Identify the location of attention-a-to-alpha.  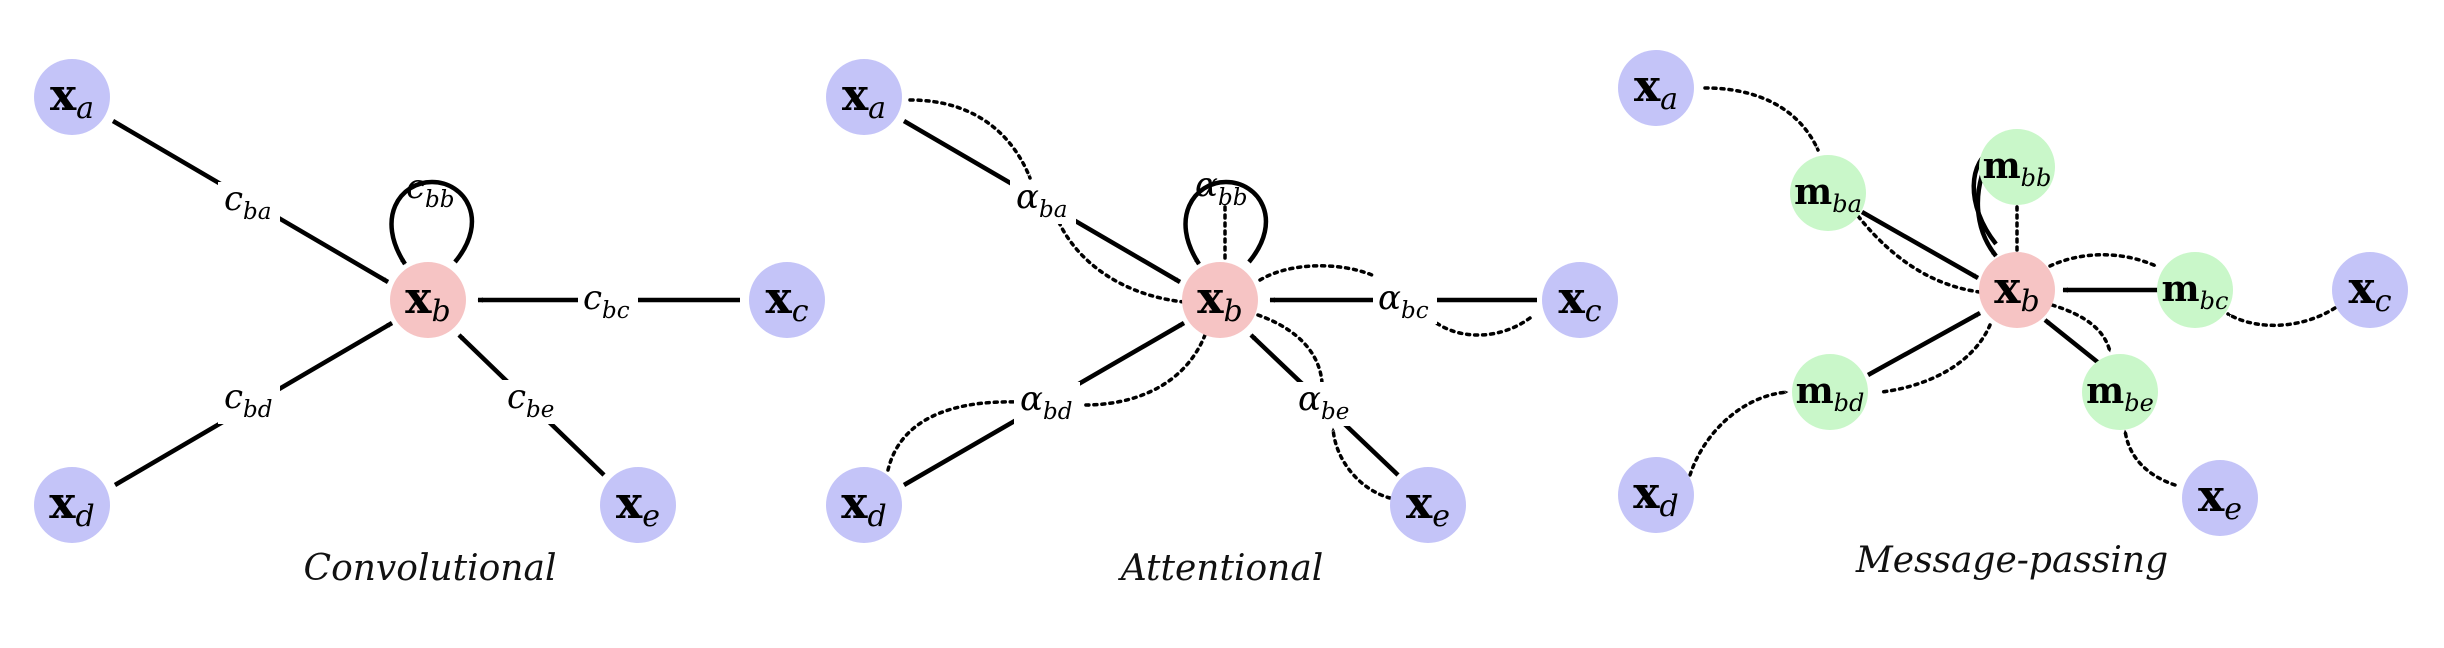
(970, 139).